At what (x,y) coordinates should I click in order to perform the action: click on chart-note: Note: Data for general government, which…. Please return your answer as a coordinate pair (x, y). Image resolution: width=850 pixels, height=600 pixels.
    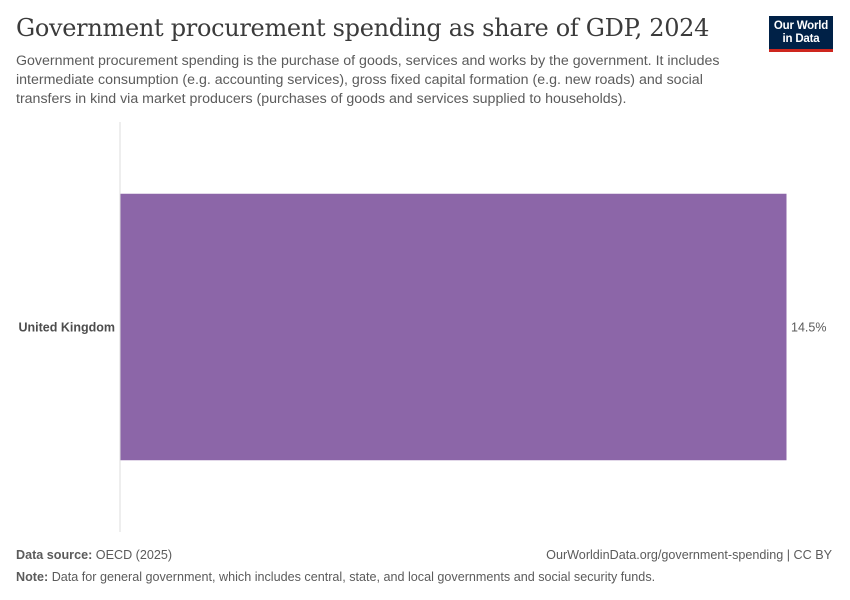
    Looking at the image, I should click on (424, 577).